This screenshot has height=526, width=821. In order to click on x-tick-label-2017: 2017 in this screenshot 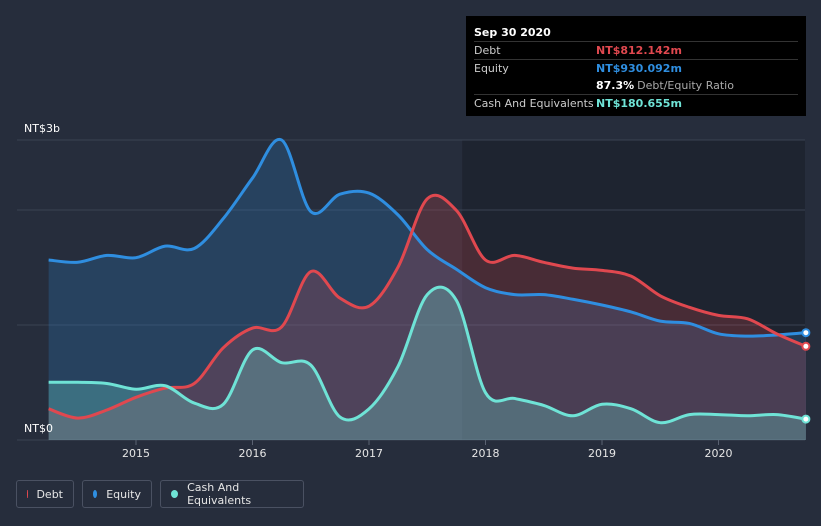, I will do `click(369, 453)`.